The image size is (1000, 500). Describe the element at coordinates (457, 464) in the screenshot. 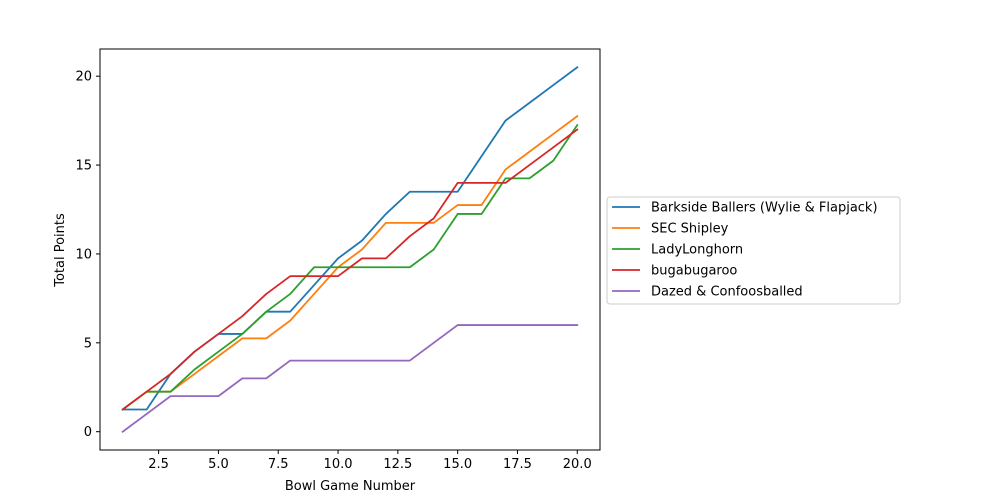

I see `x-tick-label: 15.0` at that location.